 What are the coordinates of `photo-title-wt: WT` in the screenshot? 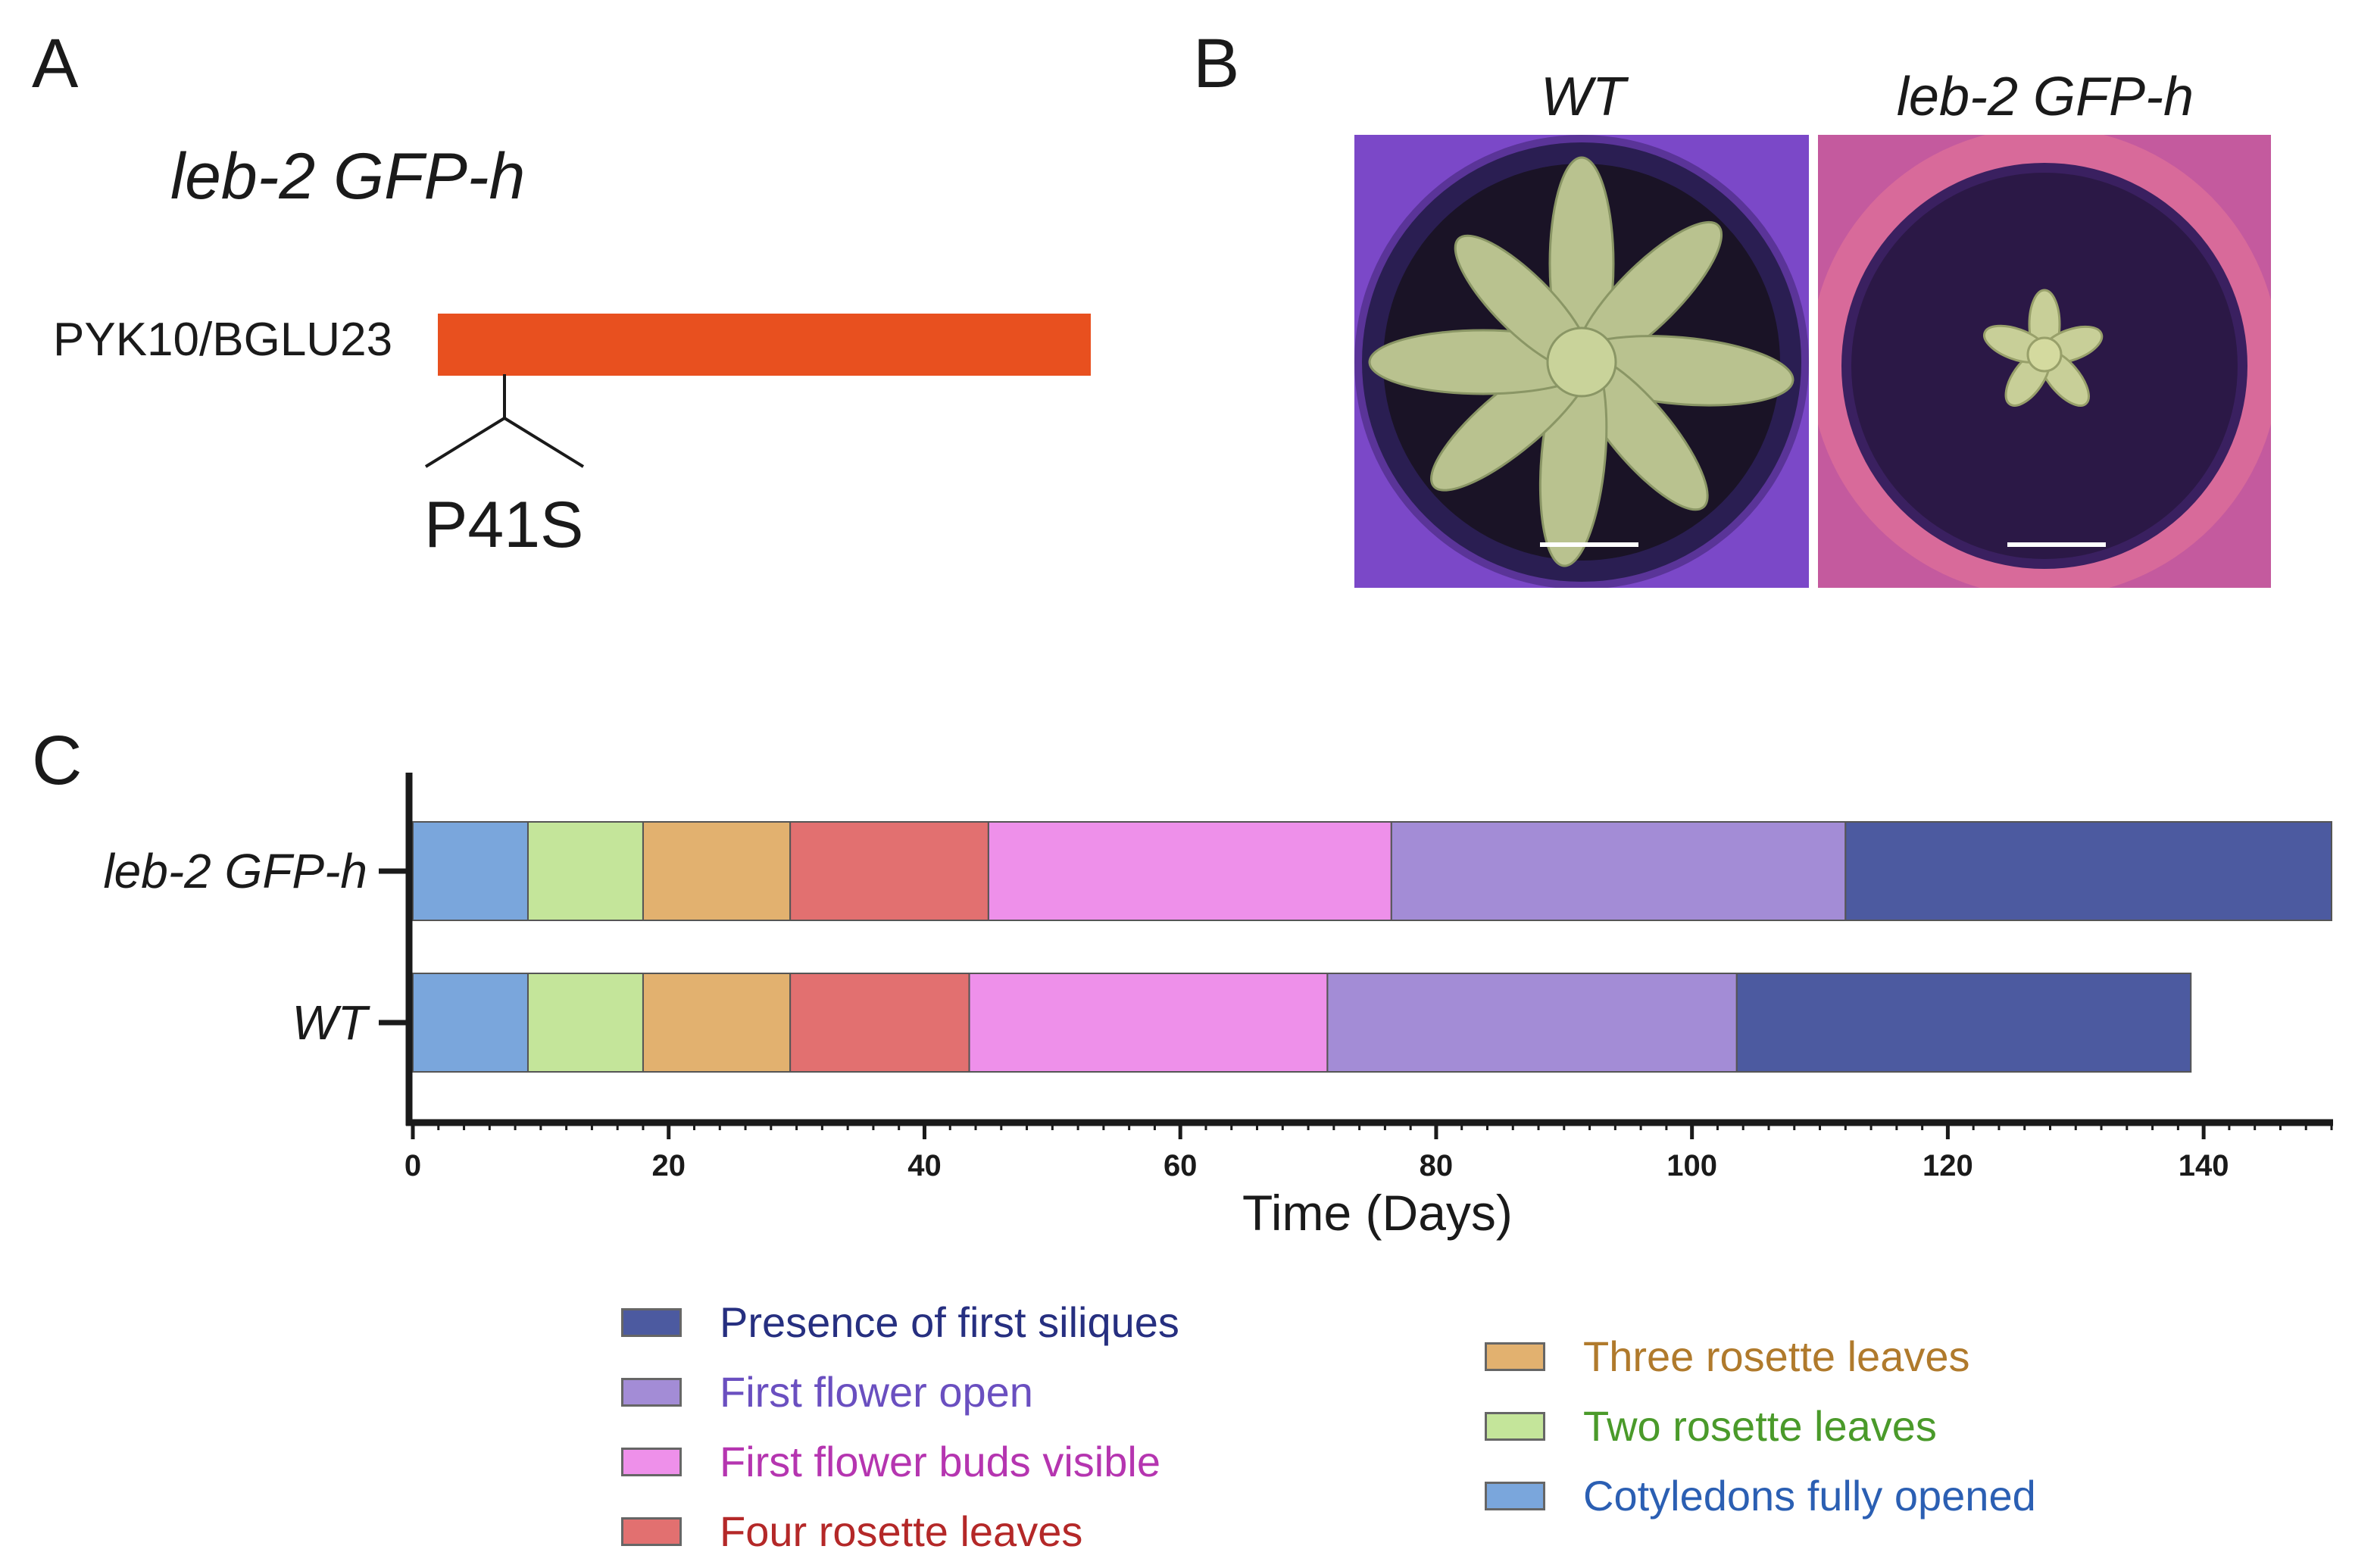 It's located at (1583, 97).